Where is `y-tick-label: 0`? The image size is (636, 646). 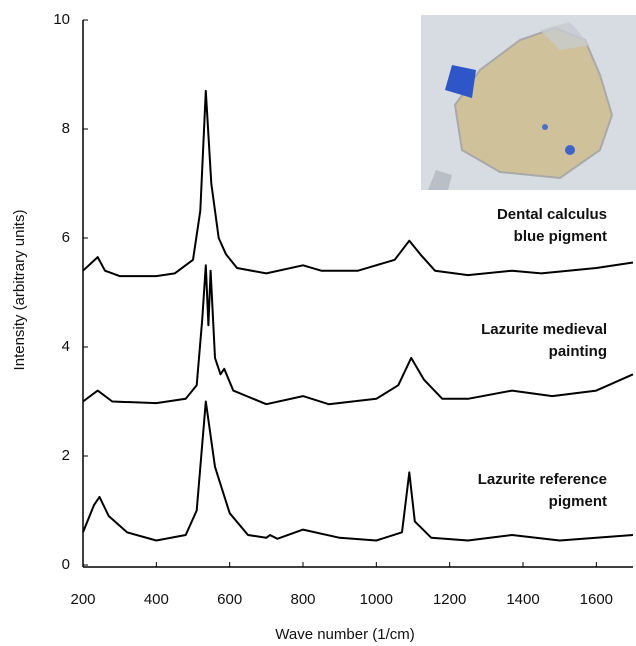
y-tick-label: 0 is located at coordinates (66, 564).